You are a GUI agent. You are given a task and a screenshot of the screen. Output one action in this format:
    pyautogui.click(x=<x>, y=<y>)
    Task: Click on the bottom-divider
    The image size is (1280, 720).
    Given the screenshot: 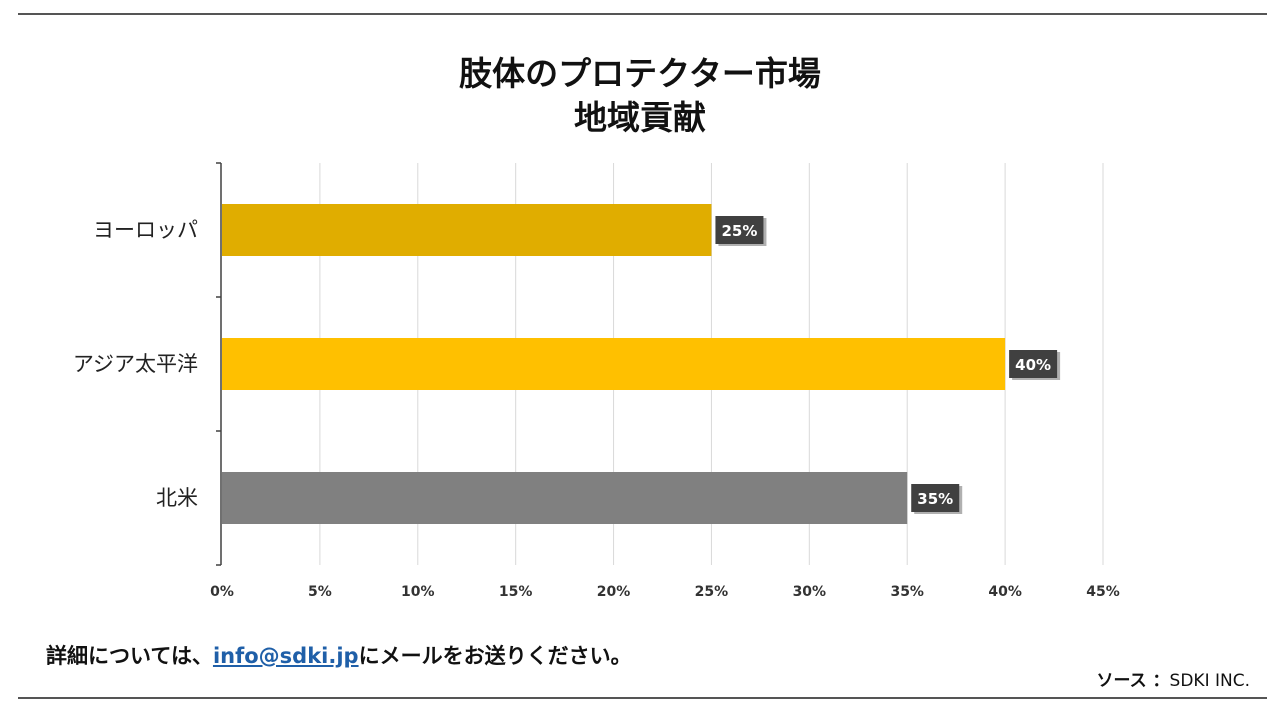 What is the action you would take?
    pyautogui.click(x=642, y=698)
    